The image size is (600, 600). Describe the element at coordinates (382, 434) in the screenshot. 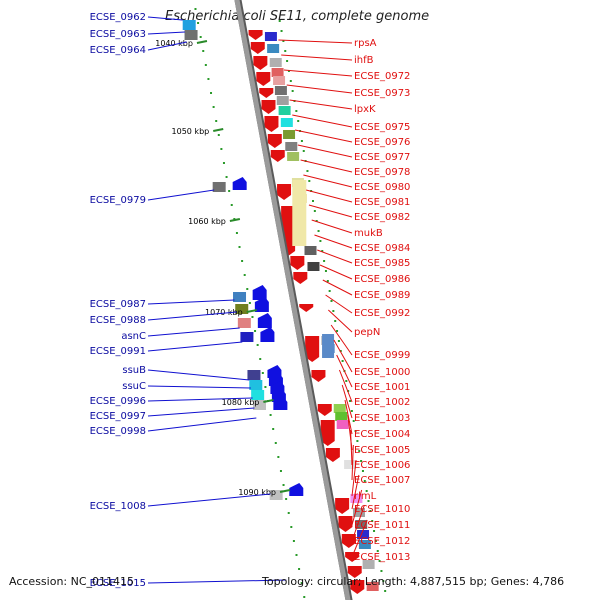

I see `right-gene-label: ECSE_1004` at that location.